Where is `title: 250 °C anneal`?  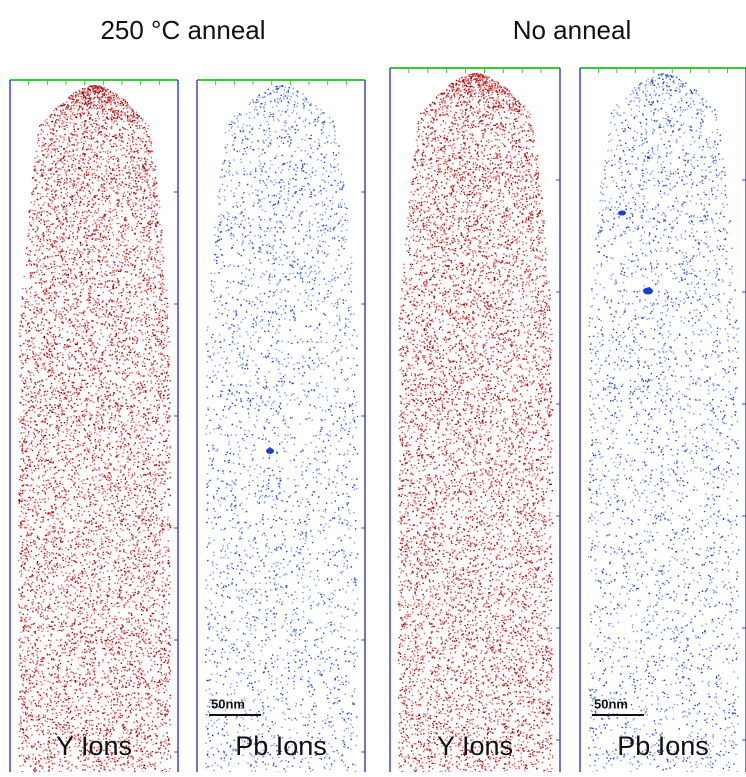 title: 250 °C anneal is located at coordinates (182, 30).